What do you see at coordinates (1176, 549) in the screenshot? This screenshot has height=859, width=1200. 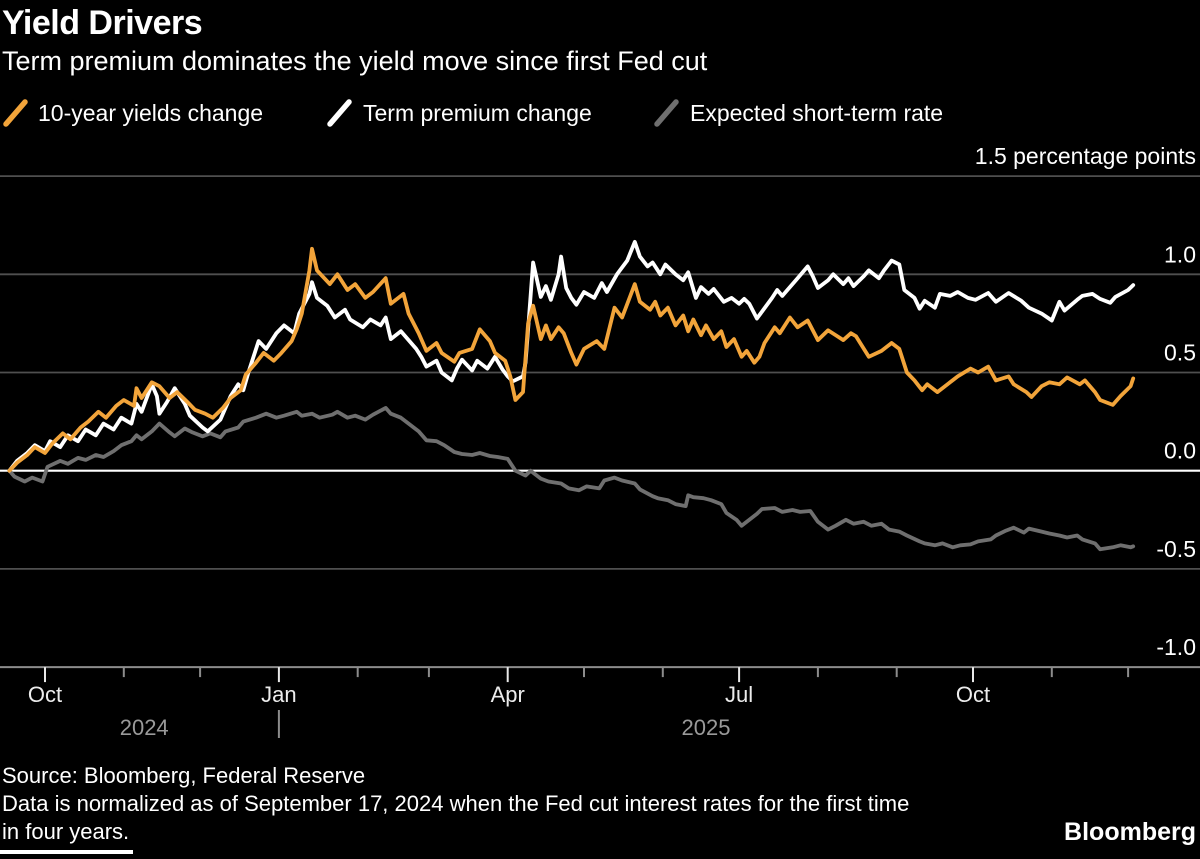 I see `y-axis-tick-label: -0.5` at bounding box center [1176, 549].